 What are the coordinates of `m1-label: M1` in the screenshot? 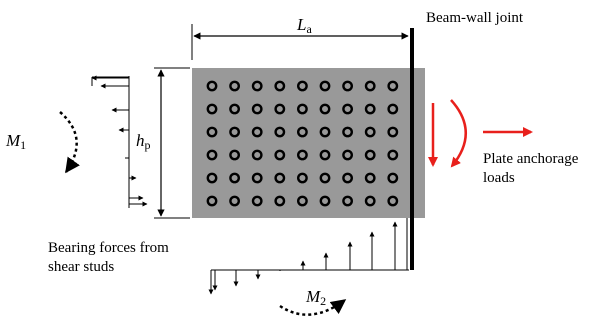 It's located at (15, 141).